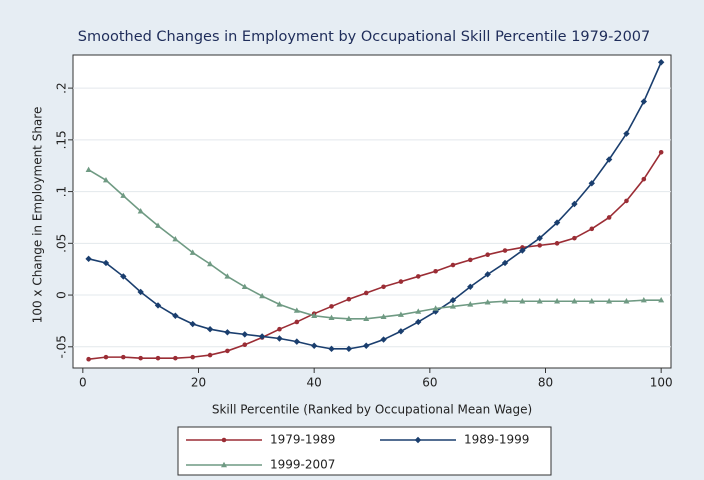 This screenshot has width=704, height=480. I want to click on legend-label: 1979-1989, so click(302, 440).